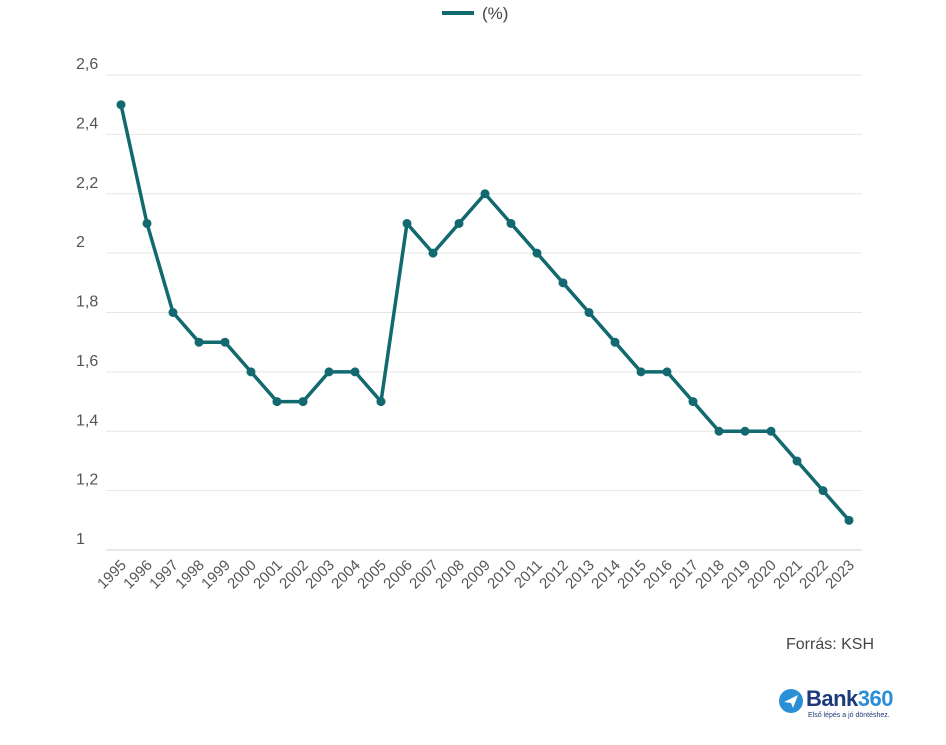 The width and height of the screenshot is (946, 745). Describe the element at coordinates (87, 420) in the screenshot. I see `y-tick-label: 1,4` at that location.